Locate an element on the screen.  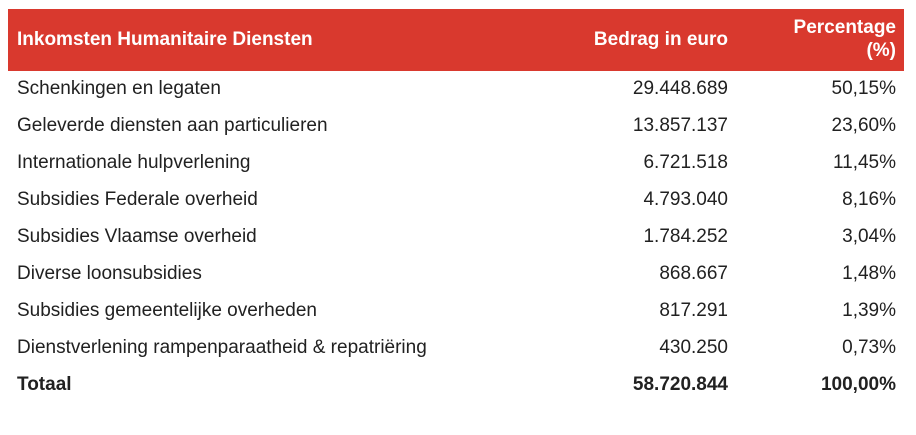
row-label: Subsidies Vlaamse overheid is located at coordinates (137, 237).